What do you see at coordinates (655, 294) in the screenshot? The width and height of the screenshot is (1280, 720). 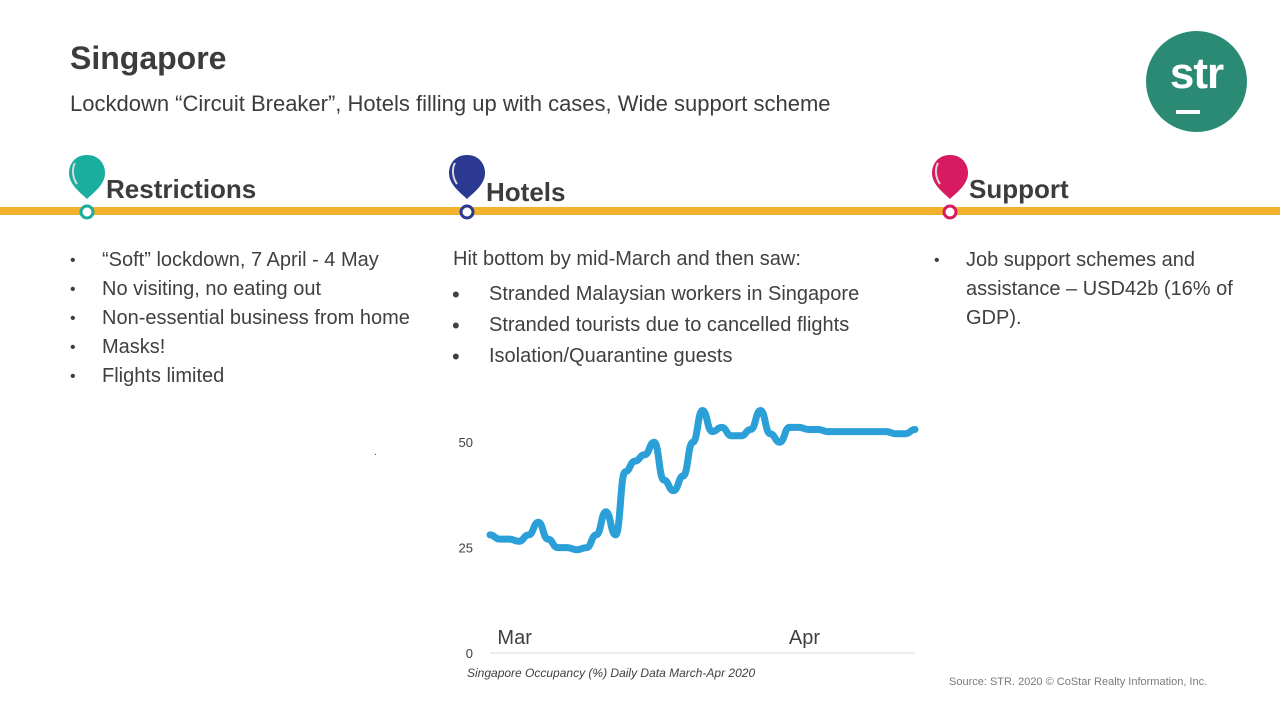 I see `list-item: Stranded Malaysian workers in Singapore` at bounding box center [655, 294].